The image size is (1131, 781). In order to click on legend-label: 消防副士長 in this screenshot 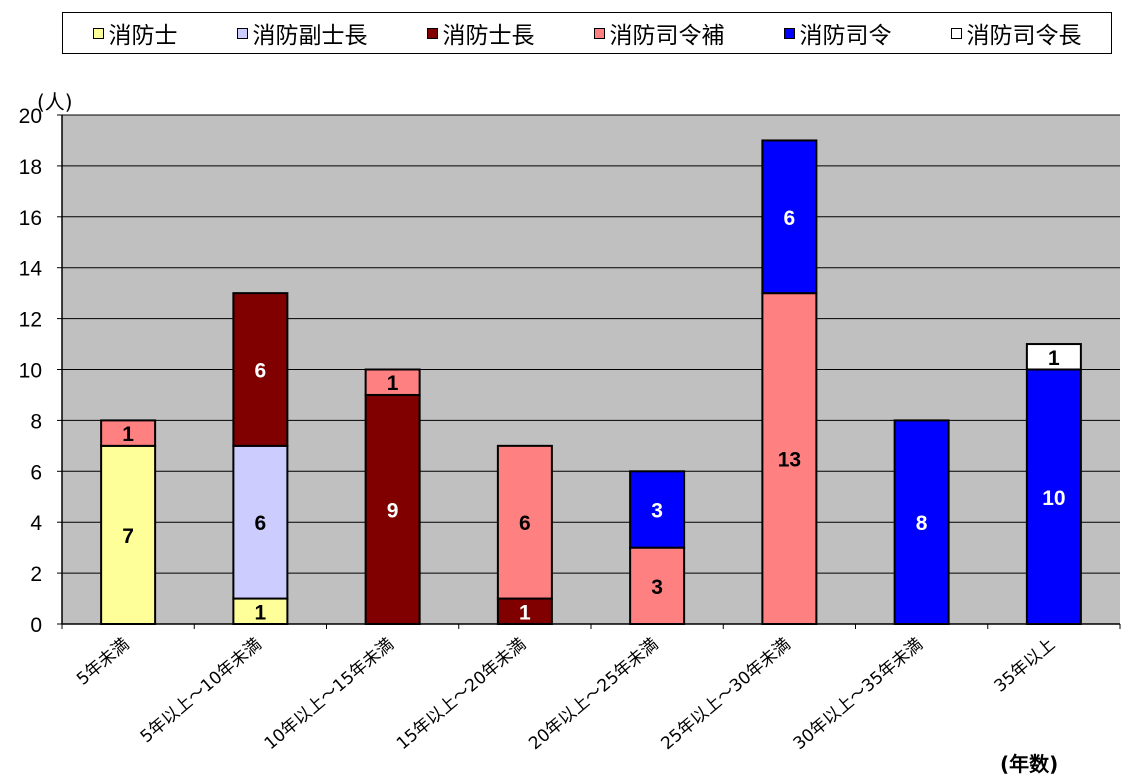, I will do `click(310, 36)`.